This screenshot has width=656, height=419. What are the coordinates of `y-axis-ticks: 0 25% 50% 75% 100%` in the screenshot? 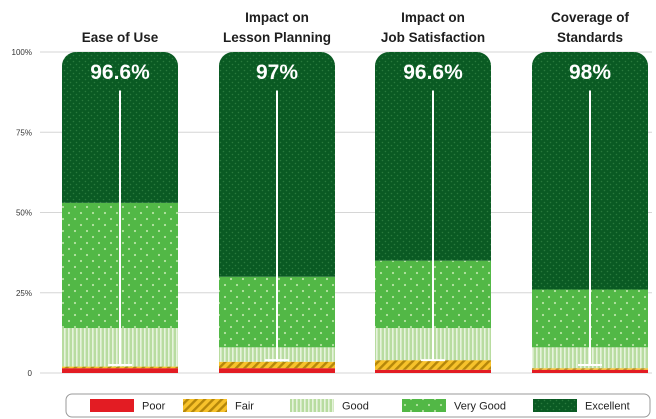 It's located at (22, 213).